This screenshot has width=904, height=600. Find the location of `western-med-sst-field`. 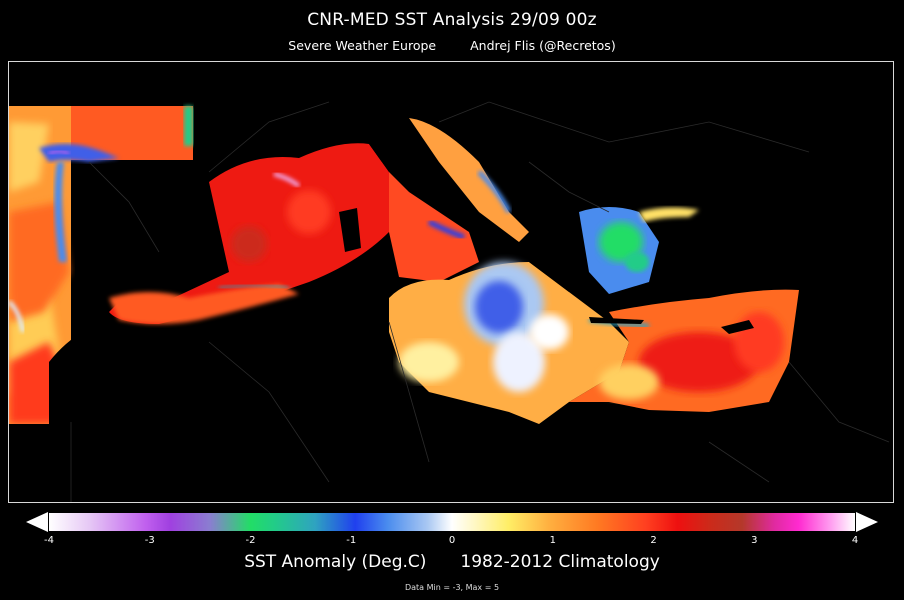

western-med-sst-field is located at coordinates (249, 233).